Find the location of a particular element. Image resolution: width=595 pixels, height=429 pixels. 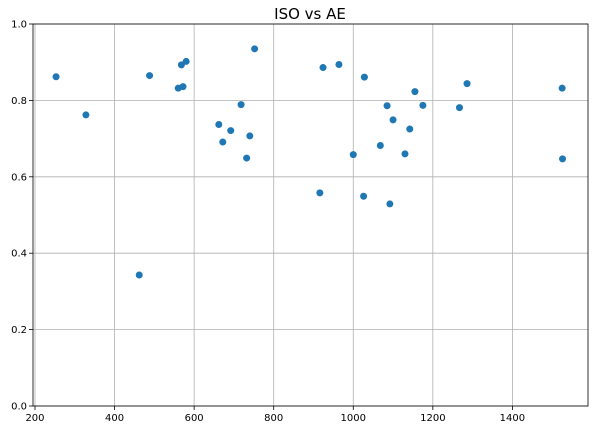

x-tick-label: 600 is located at coordinates (194, 418).